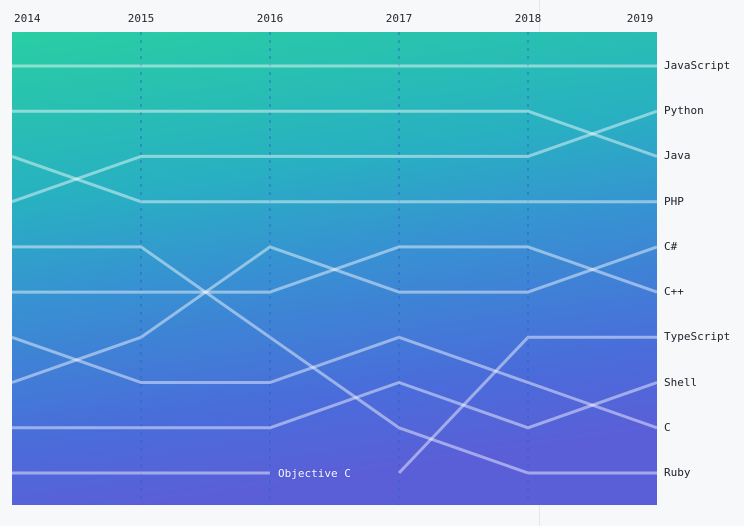 This screenshot has height=526, width=744. I want to click on series-label-python: Python, so click(684, 111).